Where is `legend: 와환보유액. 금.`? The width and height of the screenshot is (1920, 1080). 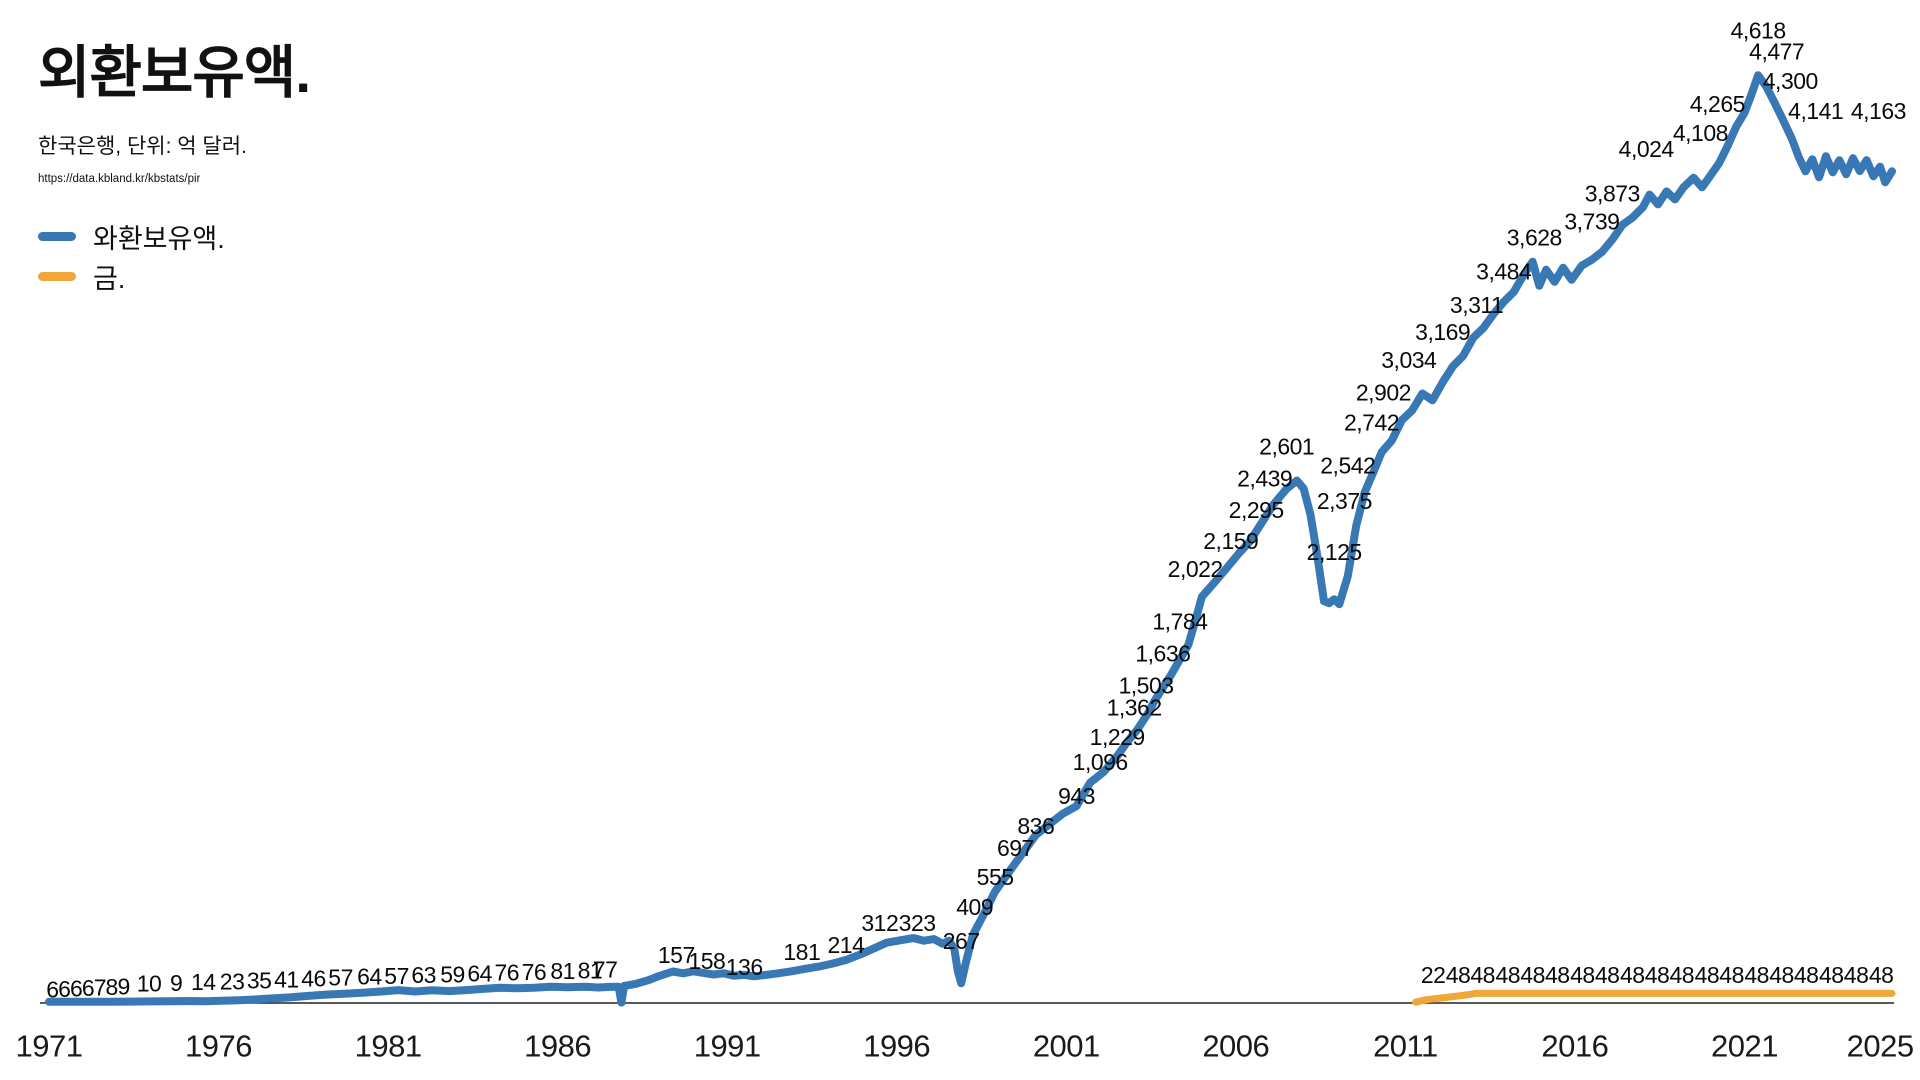
legend: 와환보유액. 금. is located at coordinates (131, 256).